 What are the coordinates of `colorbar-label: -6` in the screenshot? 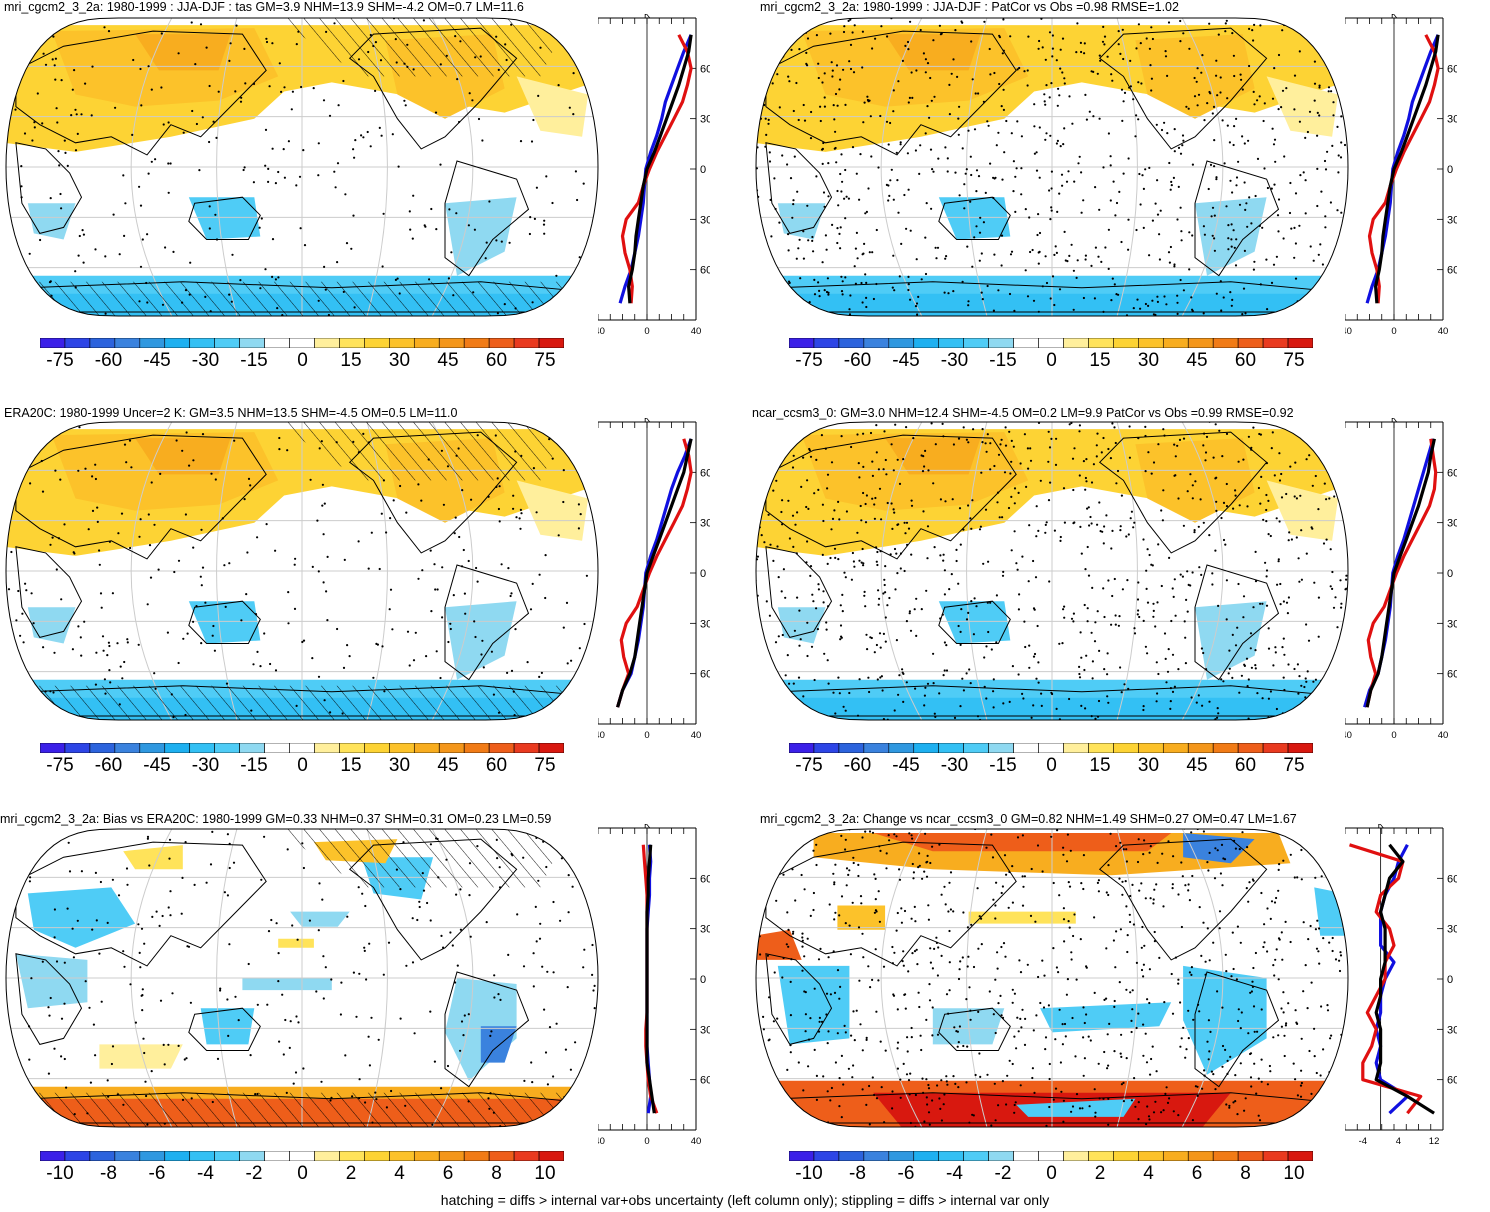 It's located at (906, 1173).